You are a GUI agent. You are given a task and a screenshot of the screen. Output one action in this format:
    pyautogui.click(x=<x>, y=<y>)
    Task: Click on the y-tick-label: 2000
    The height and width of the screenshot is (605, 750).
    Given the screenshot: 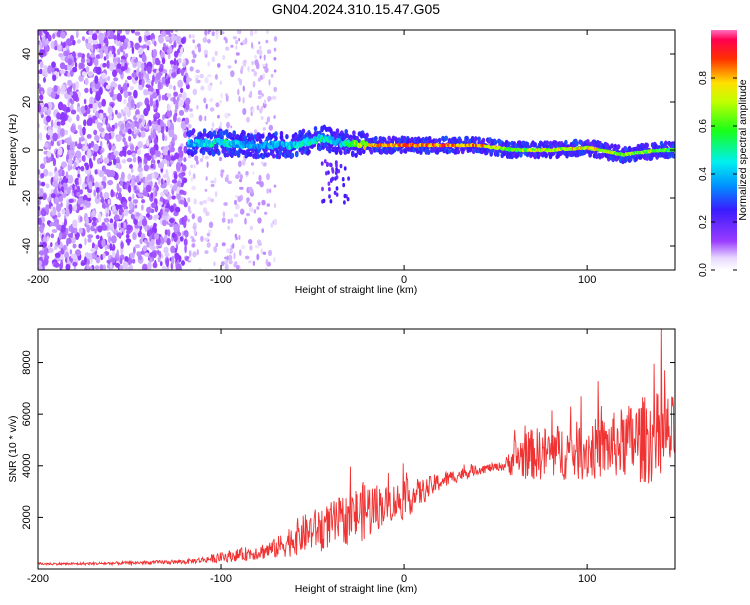 What is the action you would take?
    pyautogui.click(x=27, y=517)
    